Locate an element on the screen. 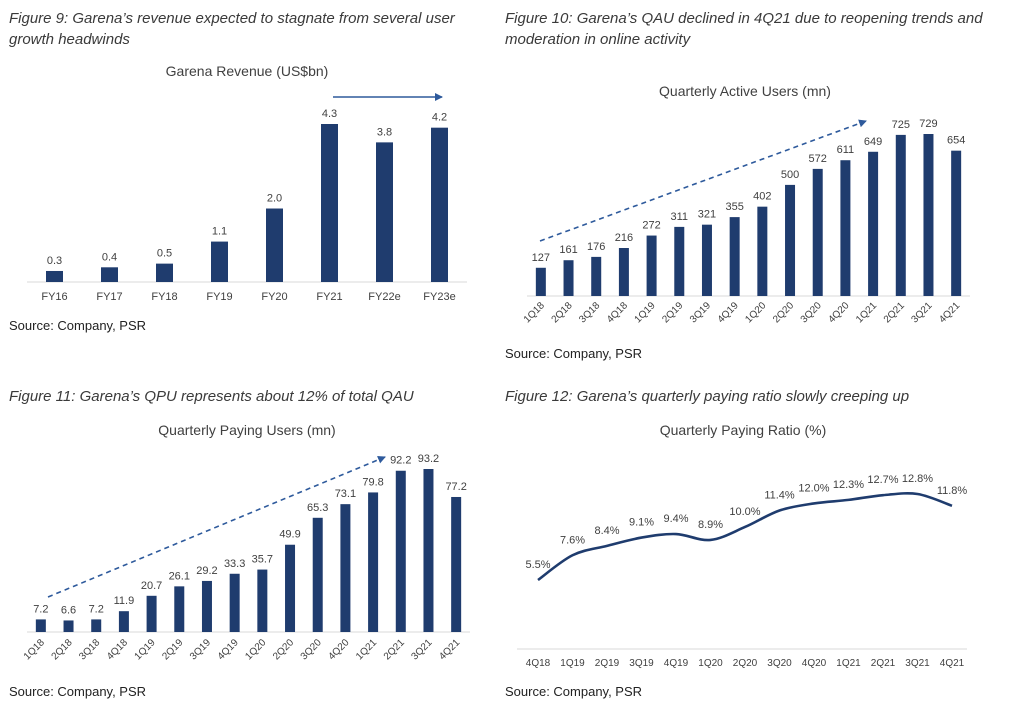 This screenshot has width=1025, height=708. data-label: 216 is located at coordinates (624, 238).